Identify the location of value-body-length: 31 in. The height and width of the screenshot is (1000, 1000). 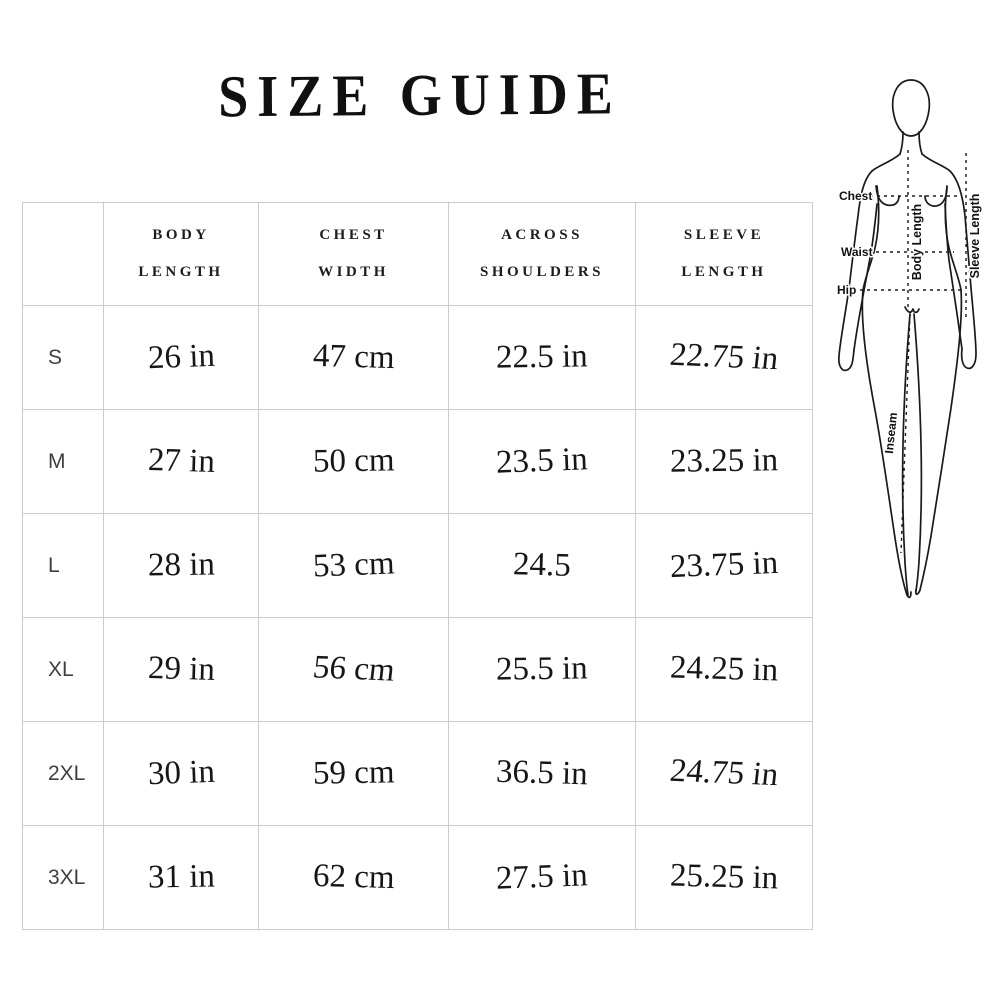
(181, 877).